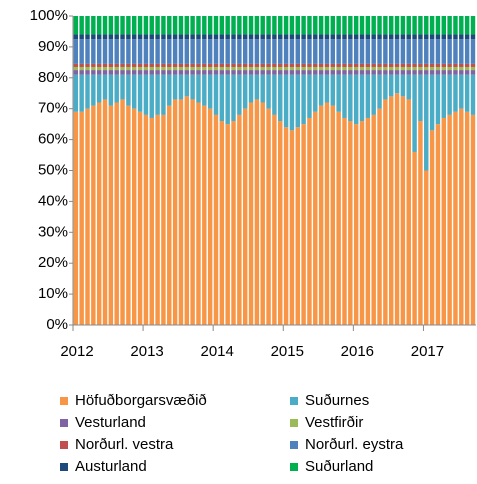 Image resolution: width=477 pixels, height=484 pixels. Describe the element at coordinates (53, 108) in the screenshot. I see `y-tick-label: 70%` at that location.